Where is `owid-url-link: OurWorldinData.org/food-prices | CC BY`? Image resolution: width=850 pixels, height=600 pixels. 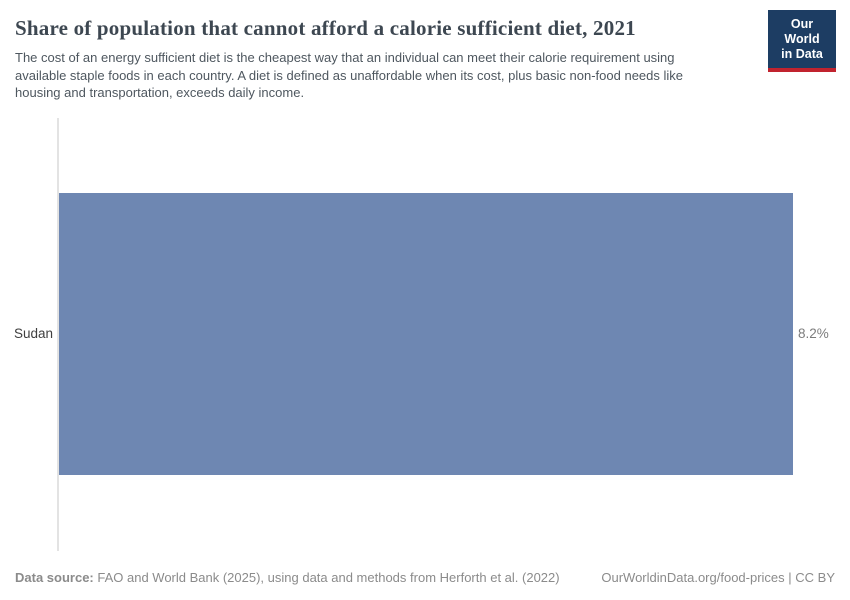 owid-url-link: OurWorldinData.org/food-prices | CC BY is located at coordinates (718, 577).